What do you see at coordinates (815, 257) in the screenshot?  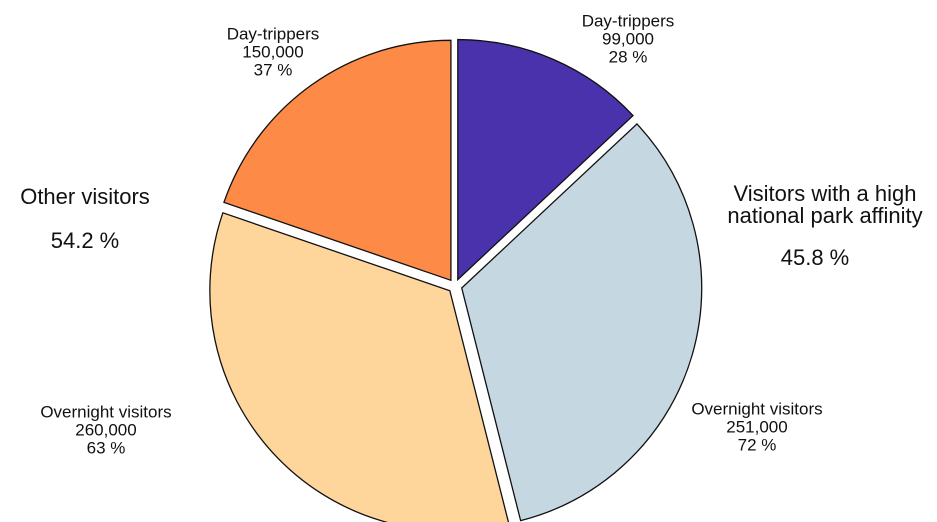 I see `group-share: 45.8 %` at bounding box center [815, 257].